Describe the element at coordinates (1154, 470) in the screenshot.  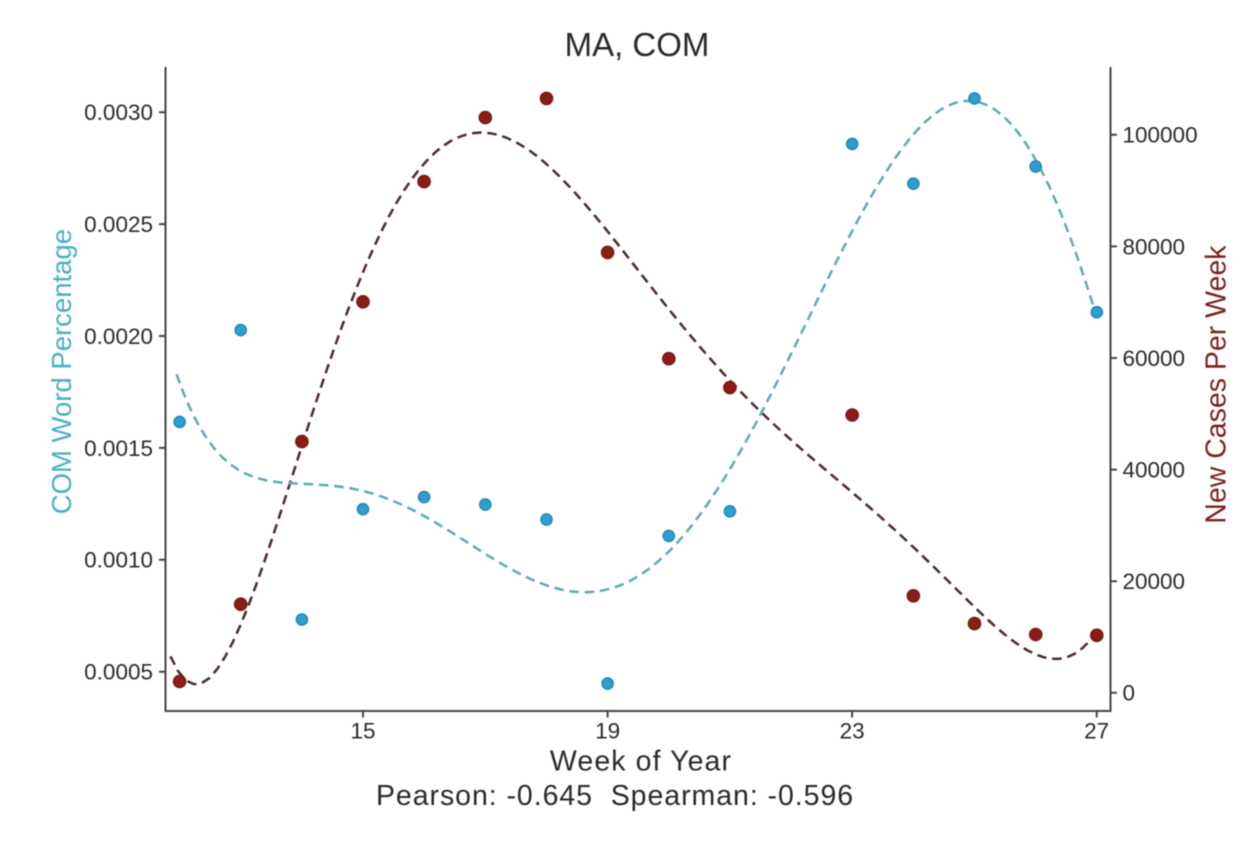
I see `svg-text: 40000` at that location.